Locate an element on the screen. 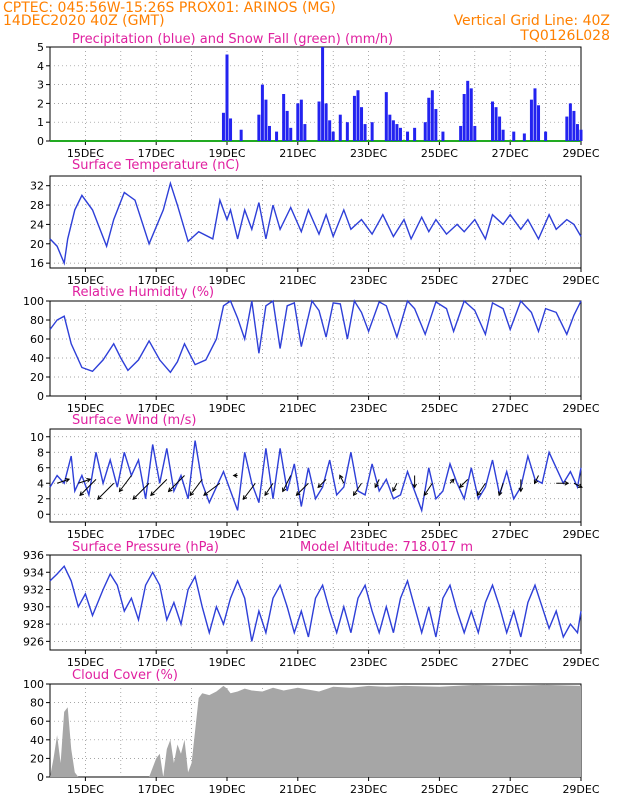  y-tick-label: 2 is located at coordinates (40, 103).